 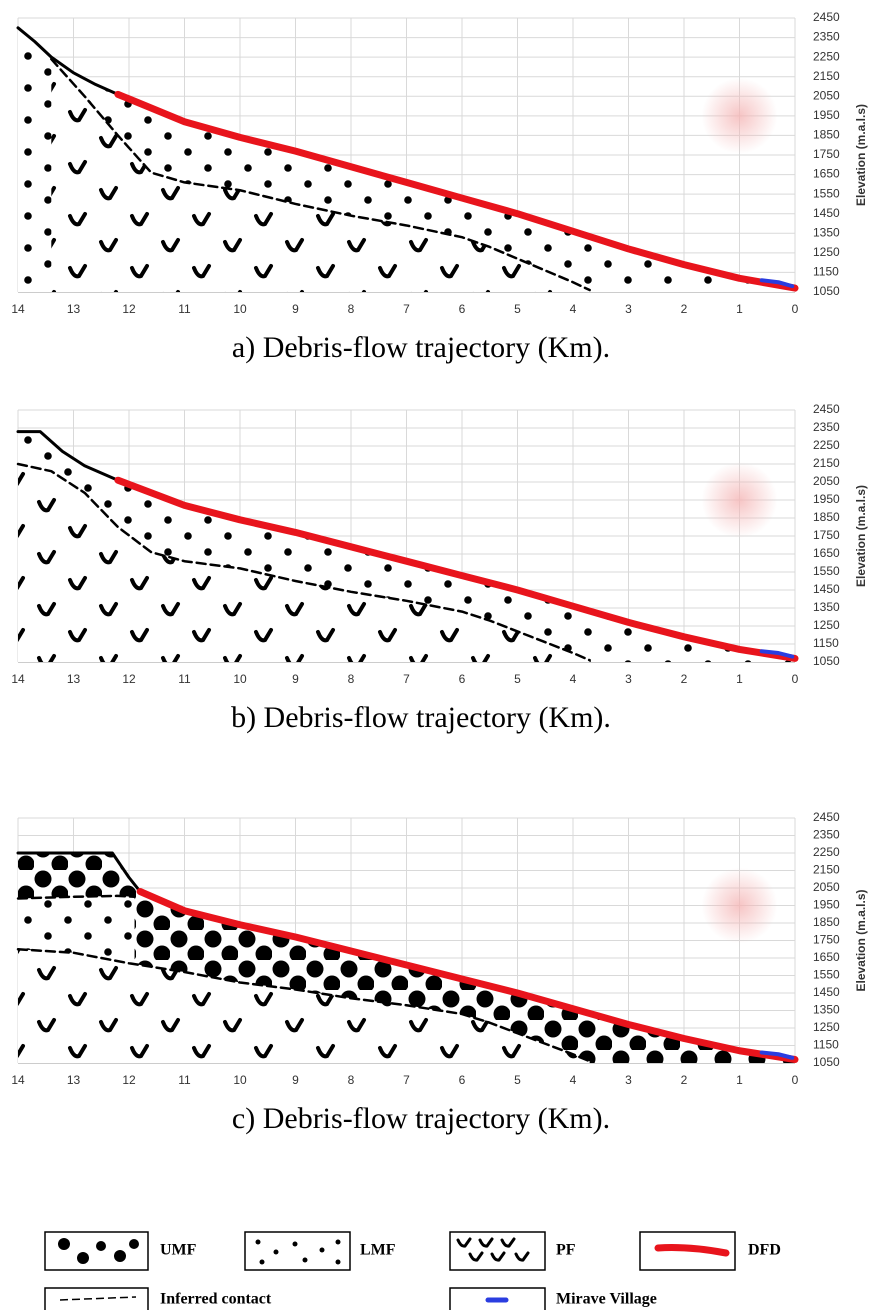 I want to click on y-tick-label: 1850, so click(x=826, y=135).